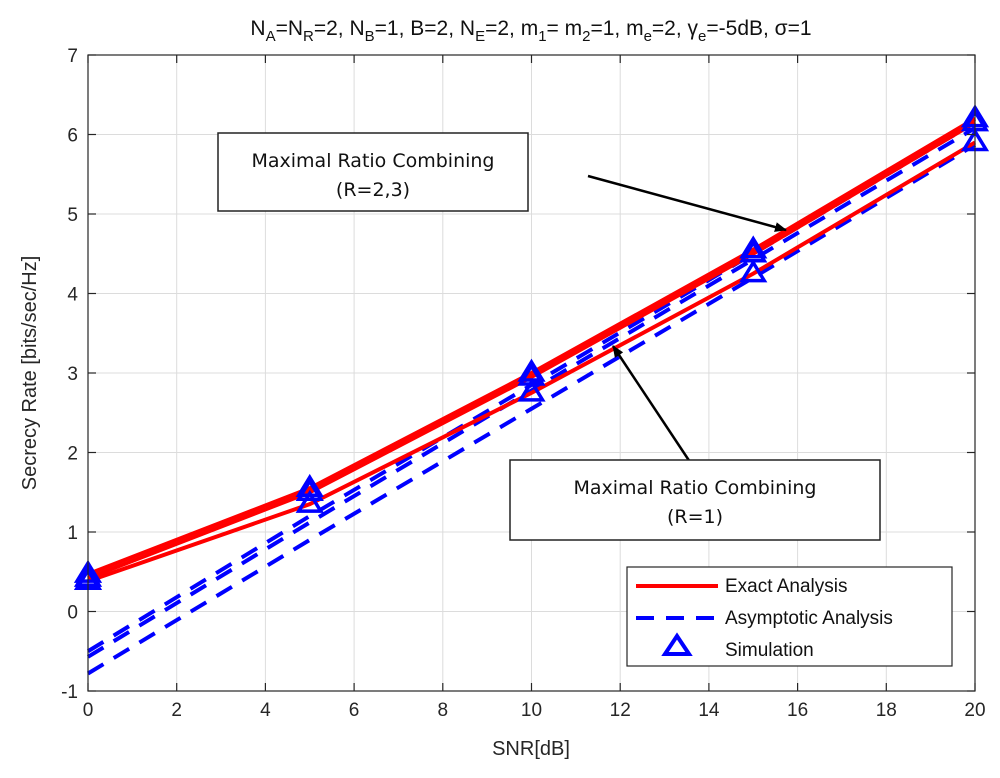 The height and width of the screenshot is (778, 1000). Describe the element at coordinates (769, 650) in the screenshot. I see `legend-simulation-label: Simulation` at that location.